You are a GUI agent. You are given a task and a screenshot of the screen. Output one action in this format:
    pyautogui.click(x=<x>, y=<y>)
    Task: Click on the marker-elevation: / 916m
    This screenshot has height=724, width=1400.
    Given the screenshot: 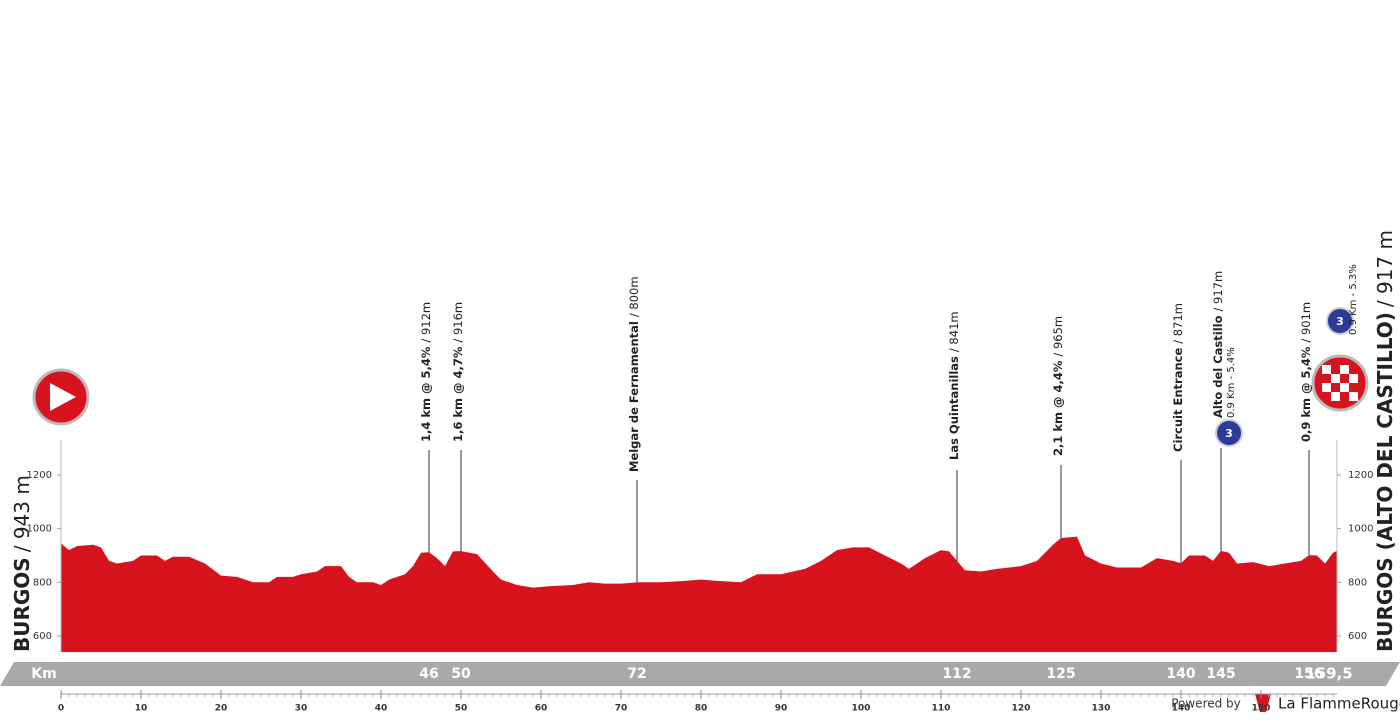 What is the action you would take?
    pyautogui.click(x=458, y=322)
    